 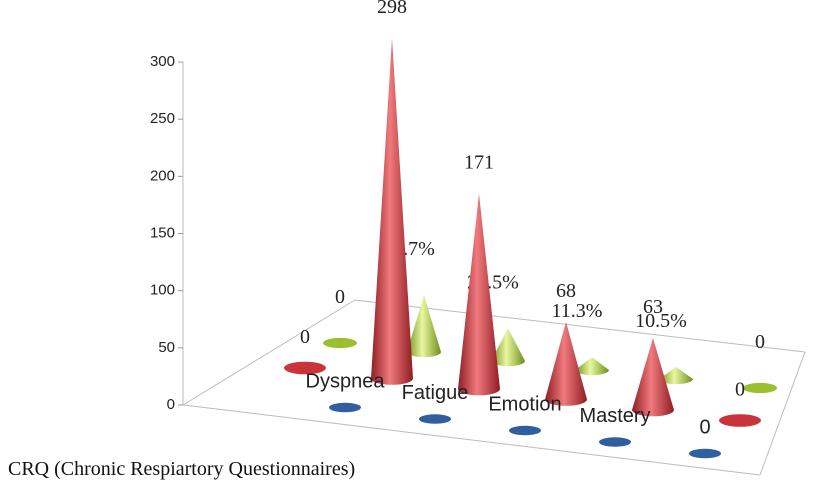 I want to click on y-tick-label: 250, so click(x=162, y=118).